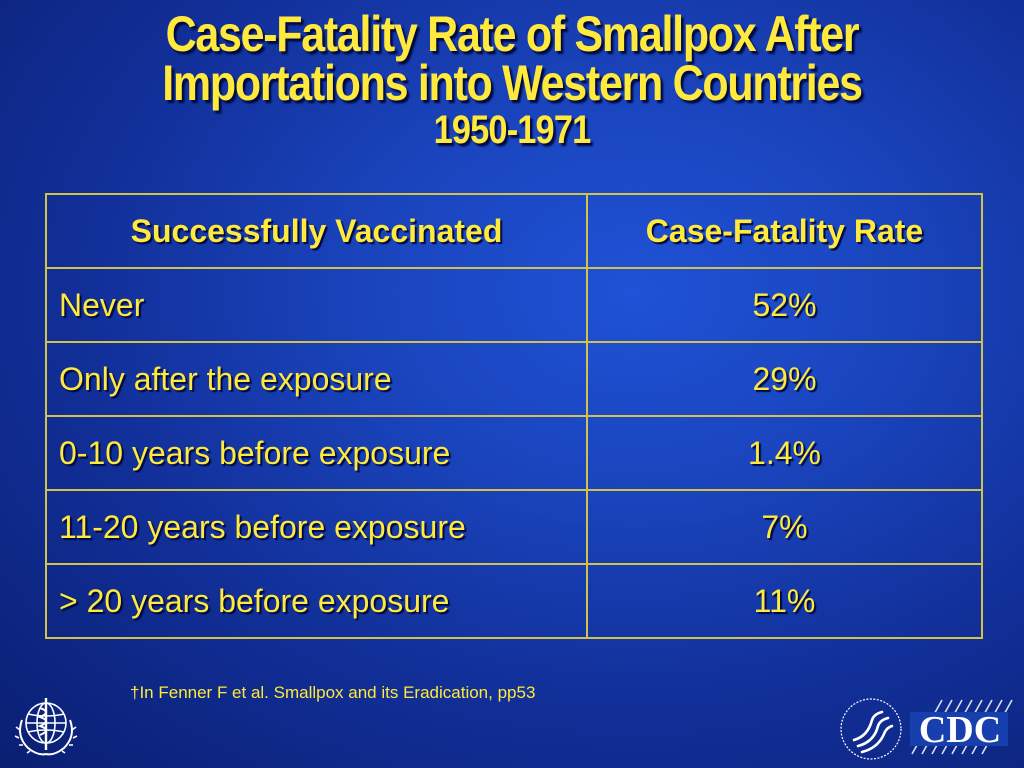 This screenshot has height=768, width=1024. I want to click on row-label: Only after the exposure, so click(316, 379).